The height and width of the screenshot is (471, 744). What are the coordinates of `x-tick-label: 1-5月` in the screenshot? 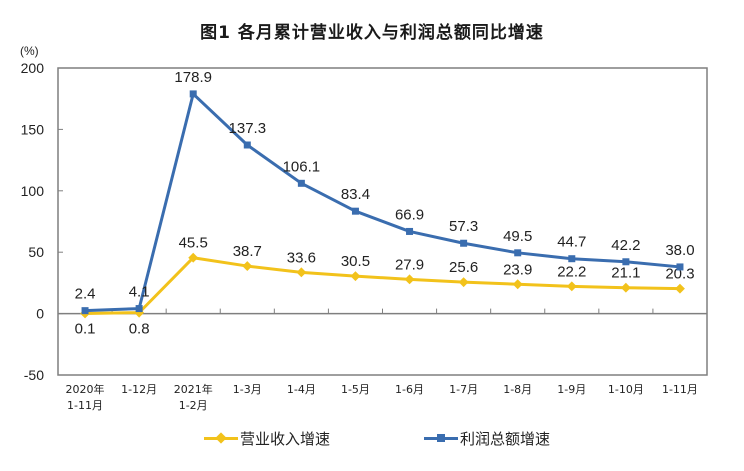 It's located at (355, 389).